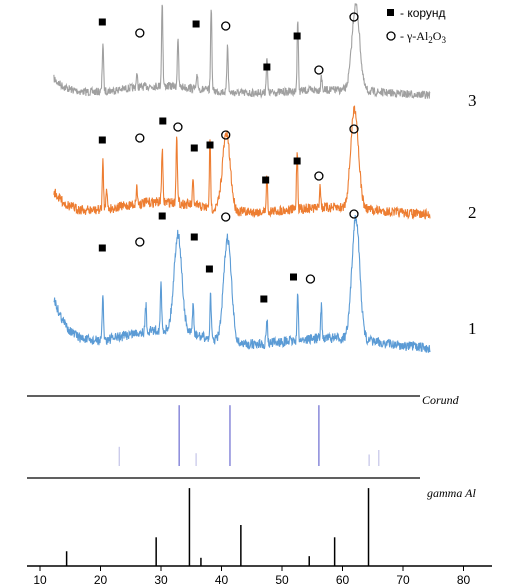  I want to click on curve-label-2: 2, so click(472, 212).